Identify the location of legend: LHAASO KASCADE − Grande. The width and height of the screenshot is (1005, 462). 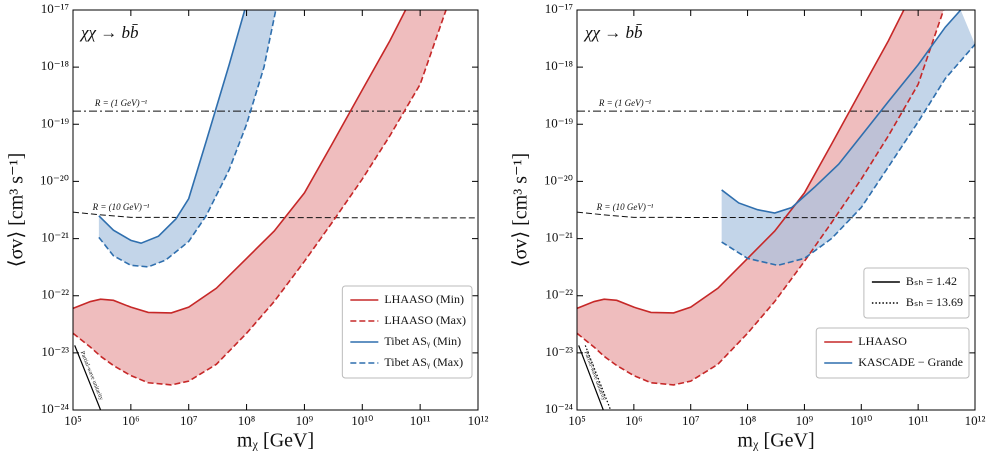
(892, 353).